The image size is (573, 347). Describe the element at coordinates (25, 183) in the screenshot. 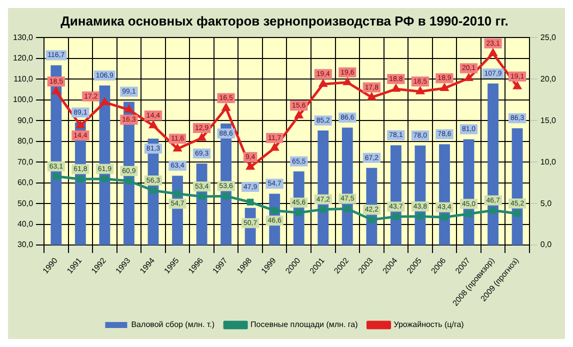

I see `y-tick-label: 60,0` at that location.